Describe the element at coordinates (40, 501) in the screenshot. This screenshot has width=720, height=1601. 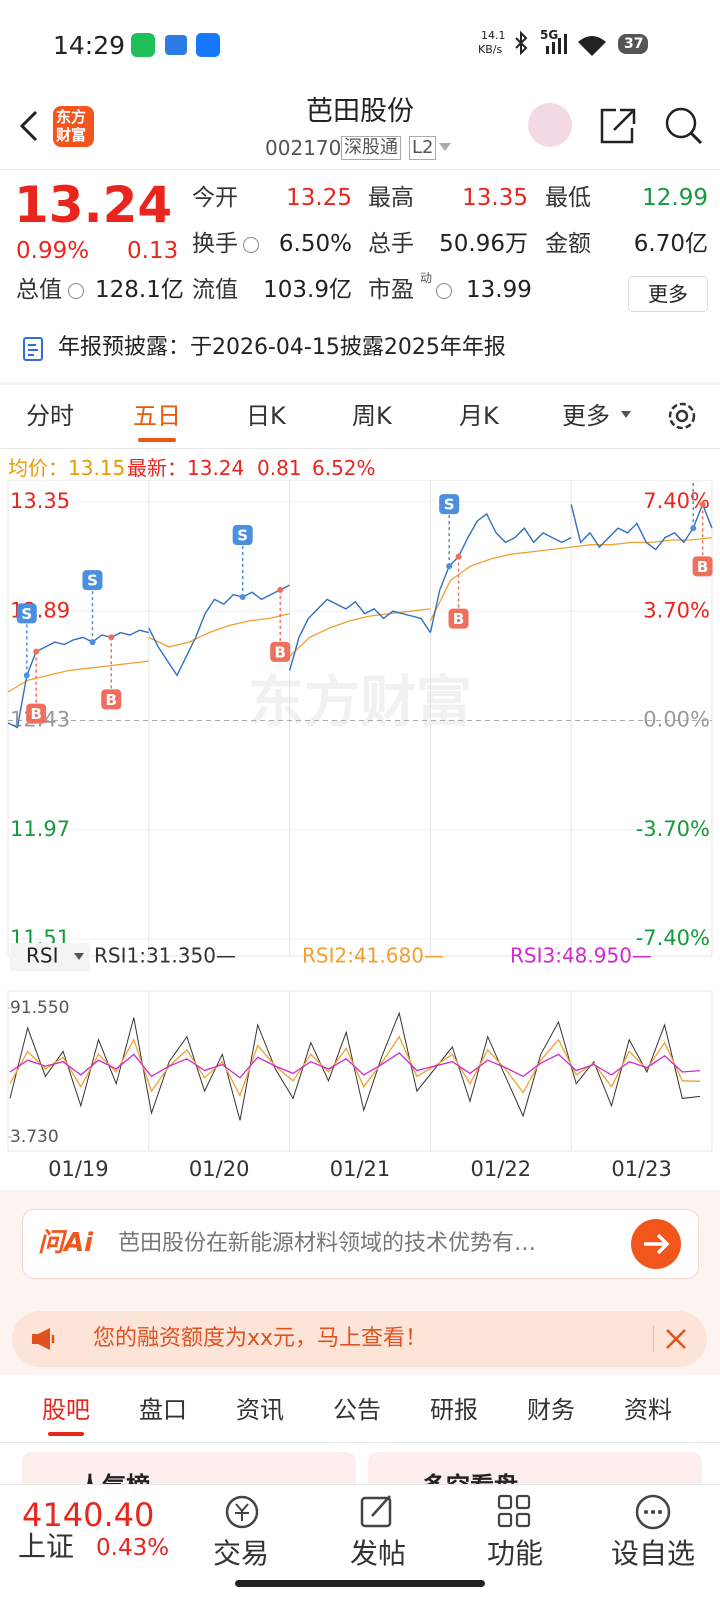
I see `y-tick-label: 13.35` at that location.